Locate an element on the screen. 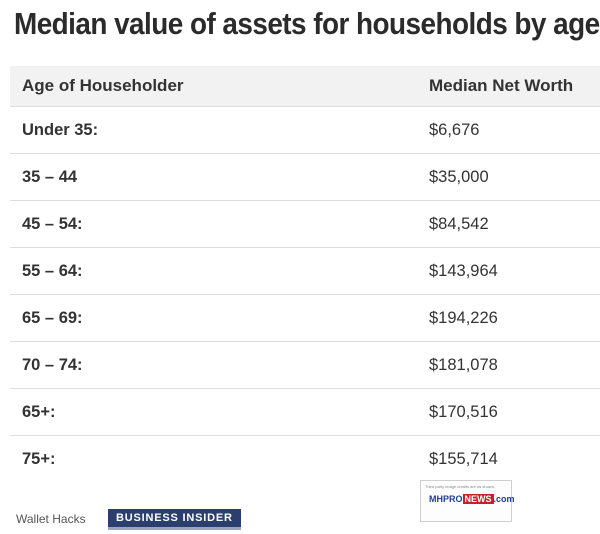  table-header: Age of Householder Median Net Worth is located at coordinates (305, 86).